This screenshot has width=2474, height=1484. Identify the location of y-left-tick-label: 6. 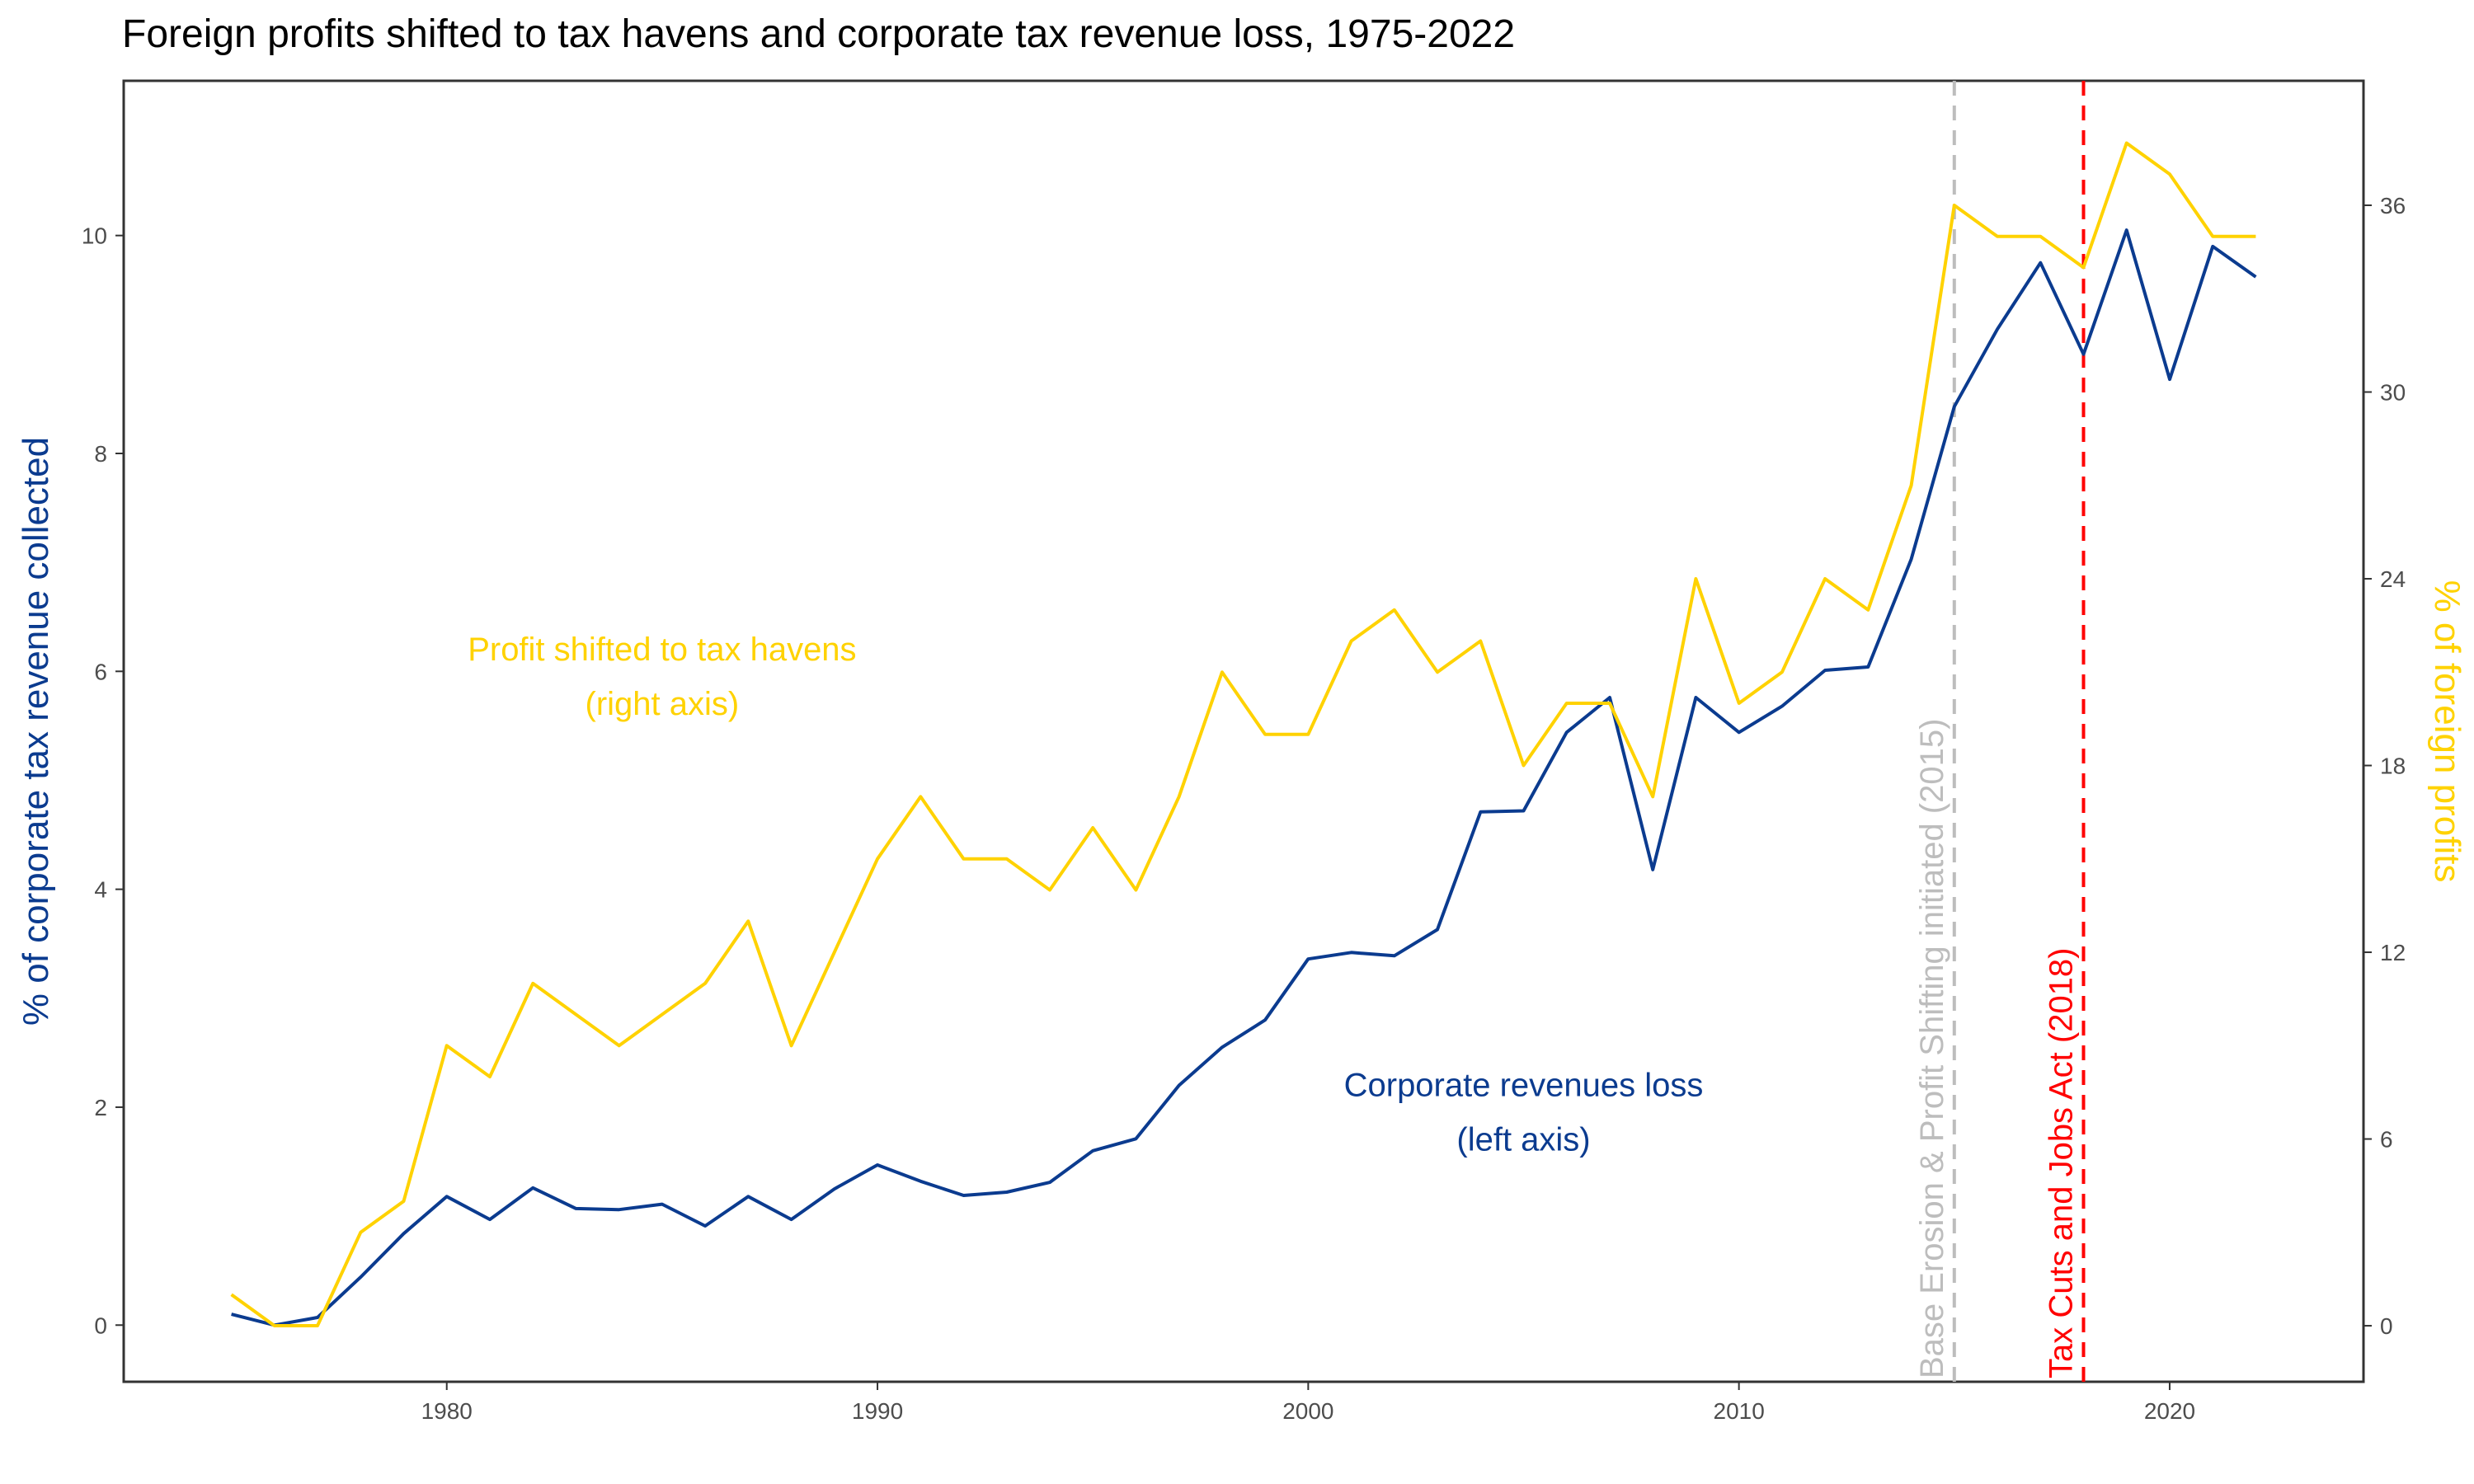
(100, 671).